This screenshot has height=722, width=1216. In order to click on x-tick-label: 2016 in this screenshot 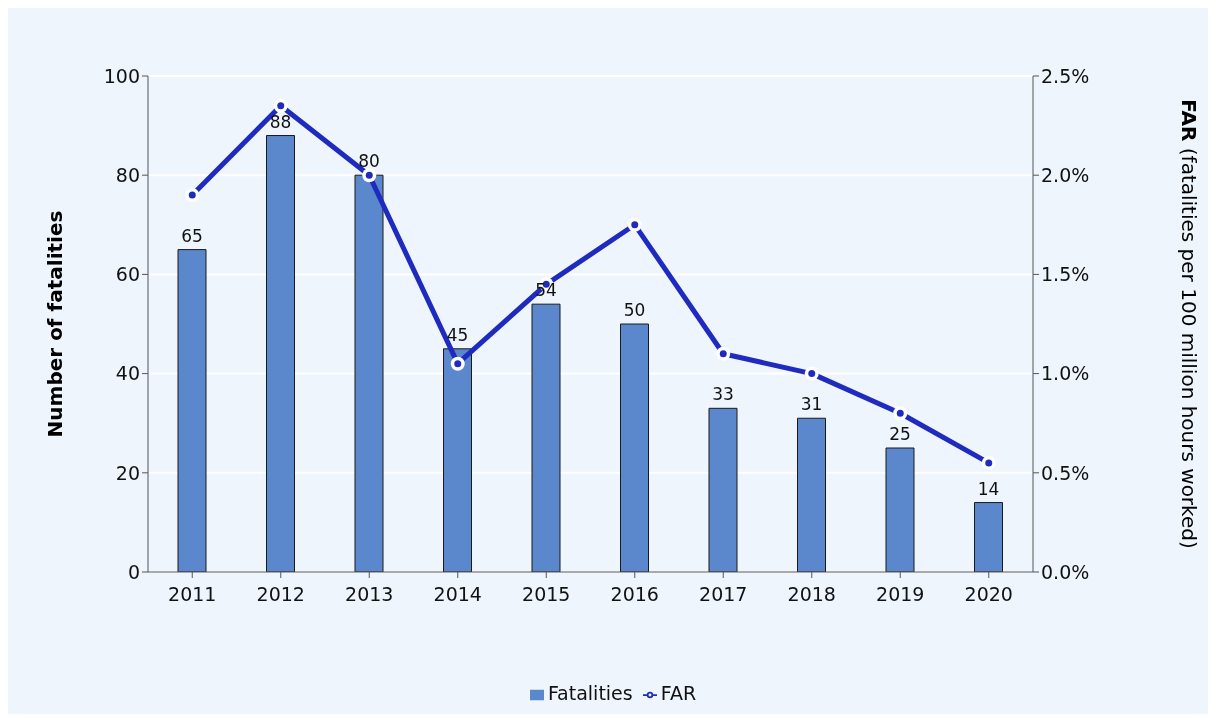, I will do `click(634, 594)`.